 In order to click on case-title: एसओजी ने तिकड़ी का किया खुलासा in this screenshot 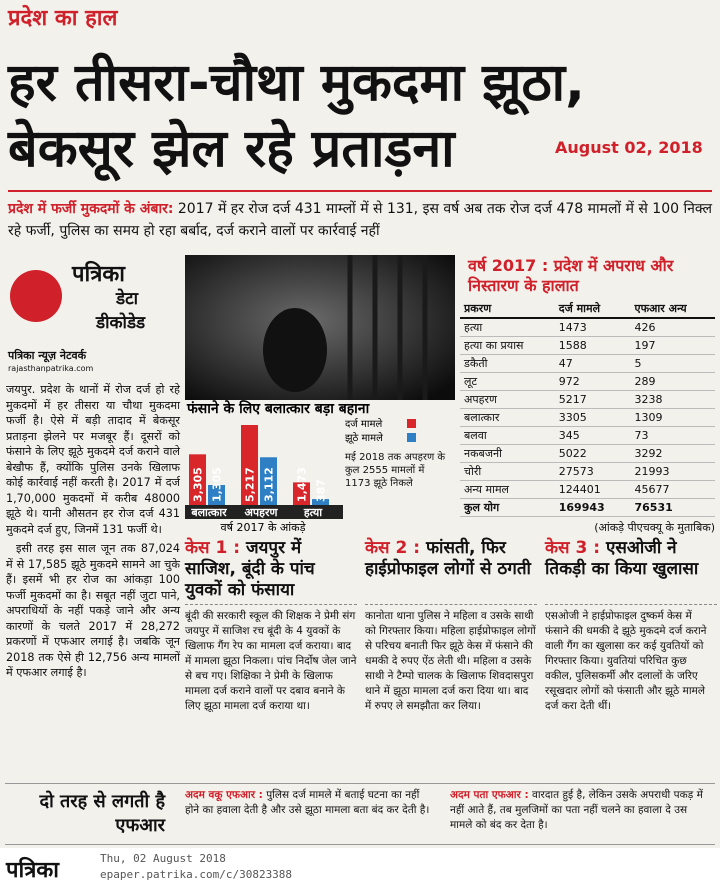, I will do `click(622, 558)`.